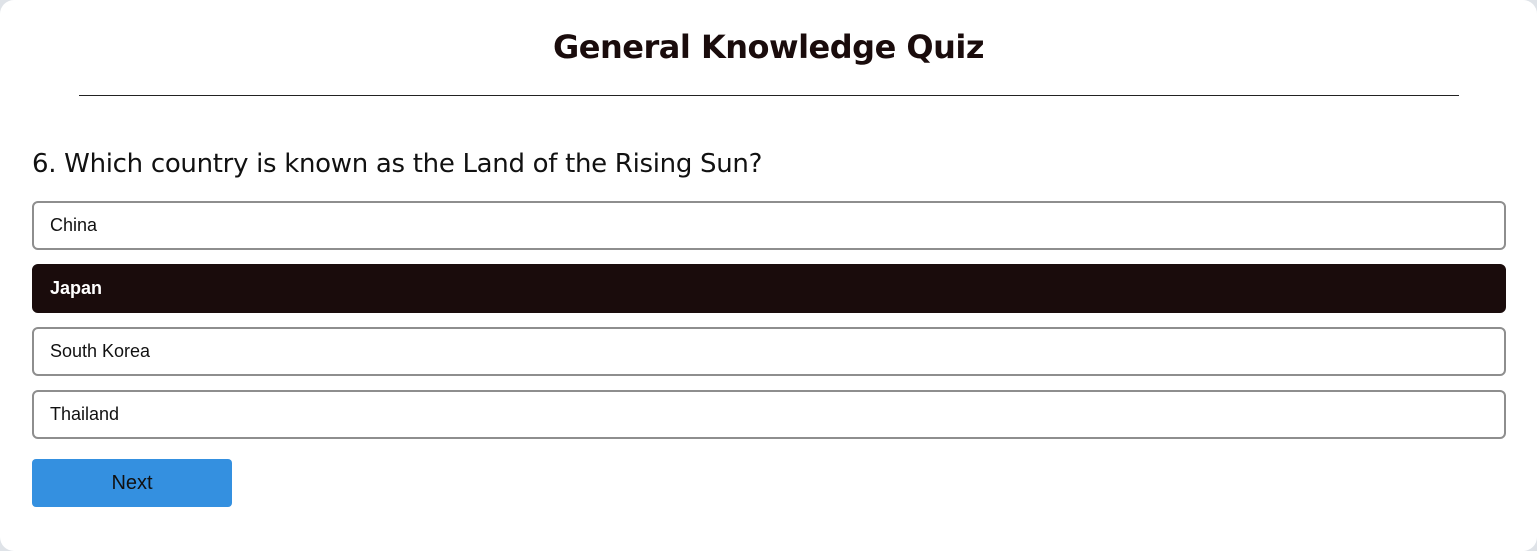 The width and height of the screenshot is (1537, 551). Describe the element at coordinates (769, 288) in the screenshot. I see `option-japan: Japan` at that location.